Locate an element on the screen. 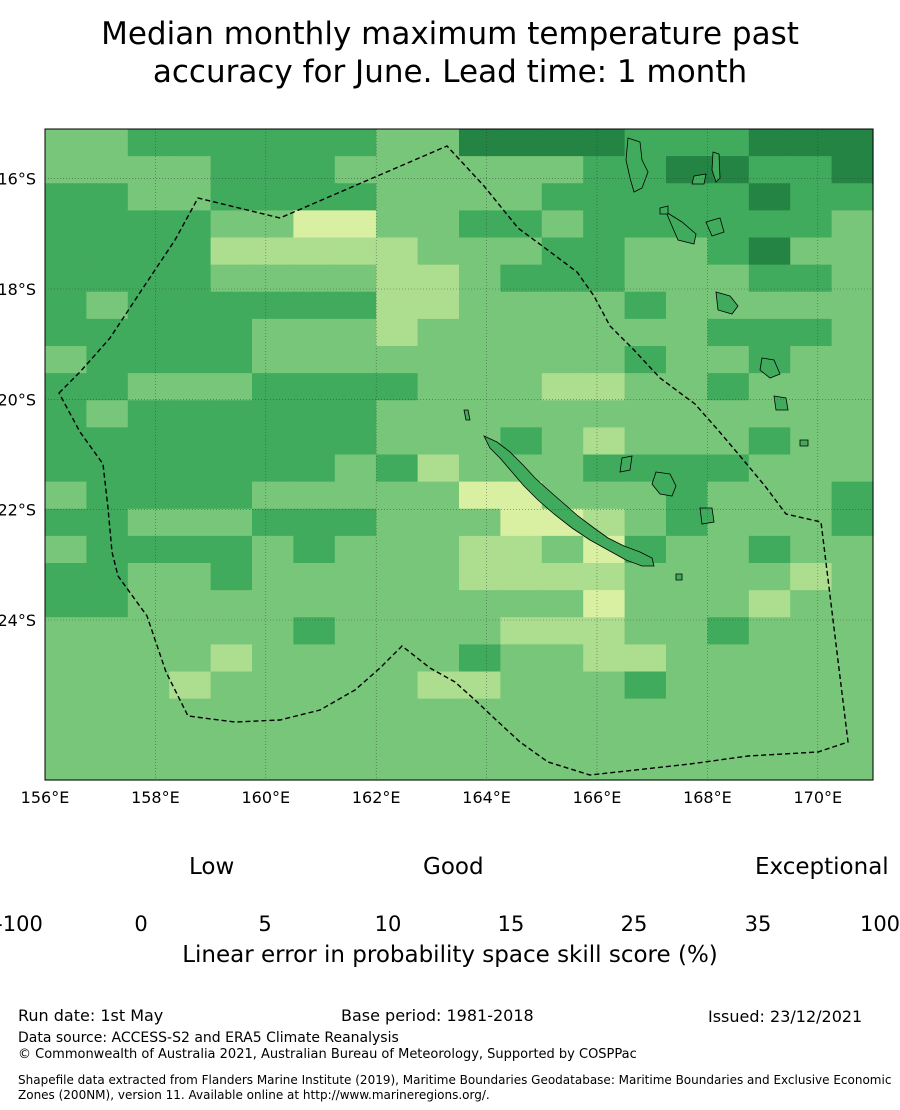 This screenshot has width=900, height=1110. longitude-label: 170°E is located at coordinates (817, 797).